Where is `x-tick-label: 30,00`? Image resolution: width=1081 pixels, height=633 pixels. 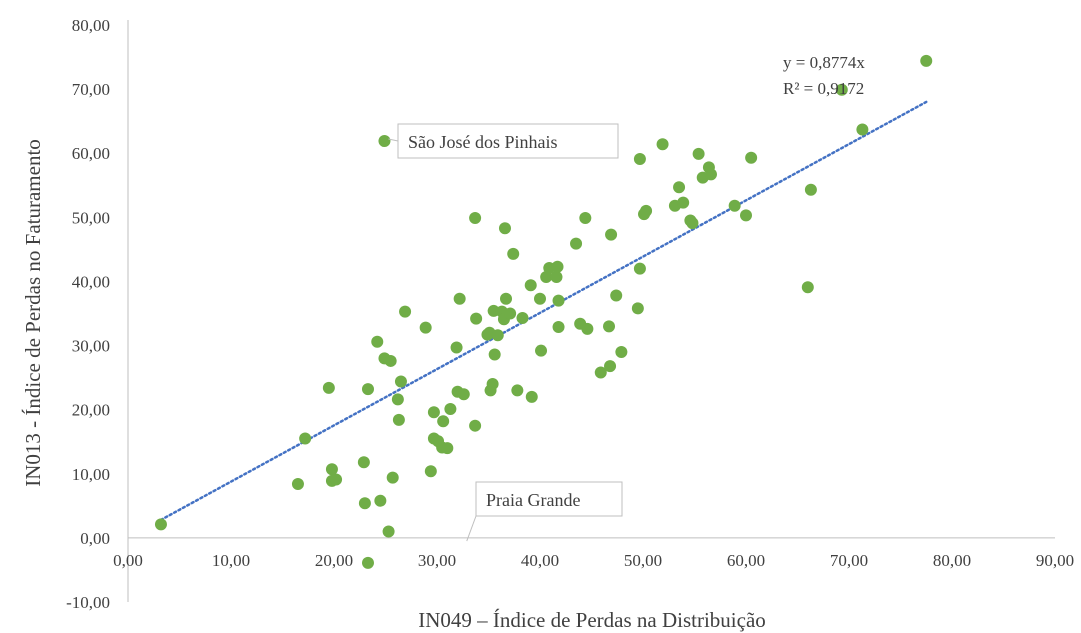
x-tick-label: 30,00 is located at coordinates (437, 560).